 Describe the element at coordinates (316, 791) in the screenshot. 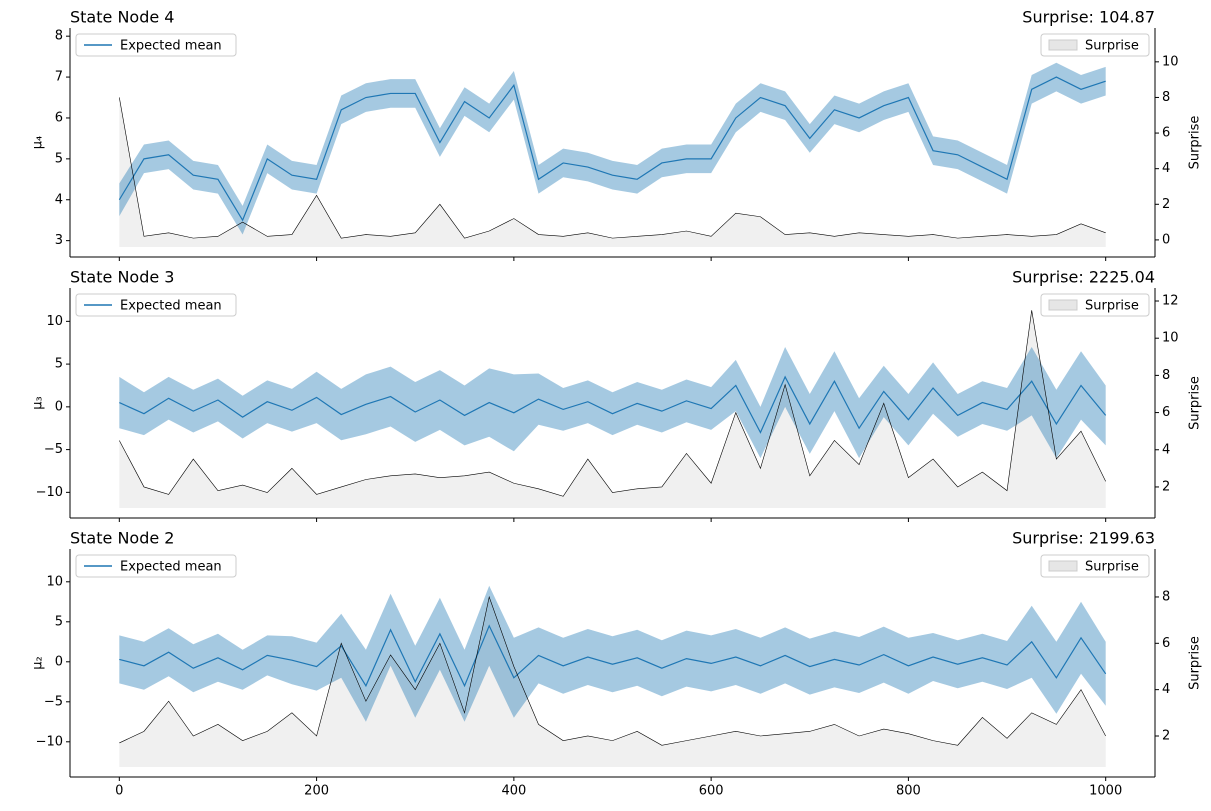

I see `x-tick-label: 200` at that location.